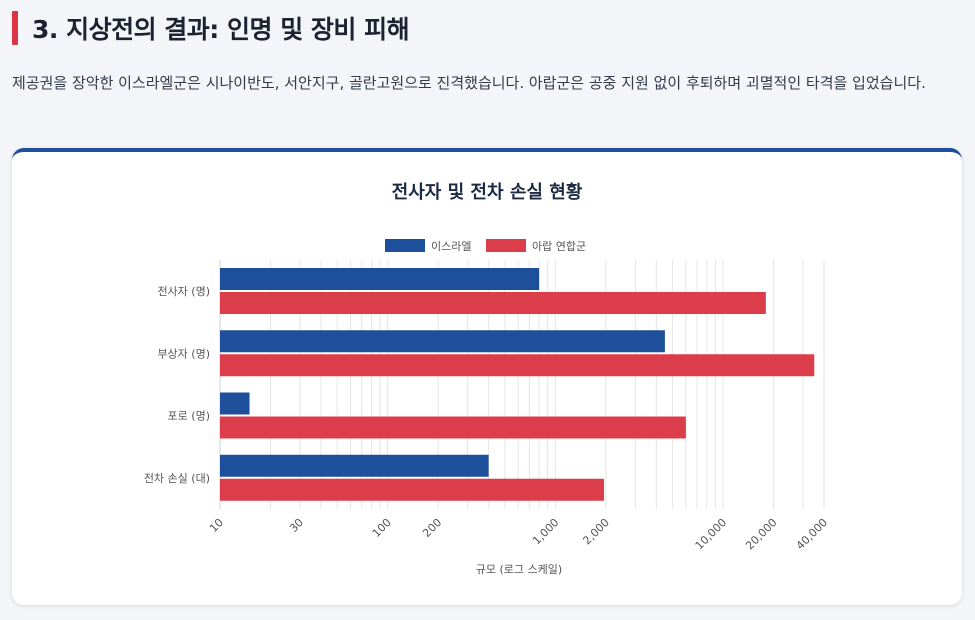 The image size is (975, 620). Describe the element at coordinates (451, 246) in the screenshot. I see `legend-label: 이스라엘` at that location.